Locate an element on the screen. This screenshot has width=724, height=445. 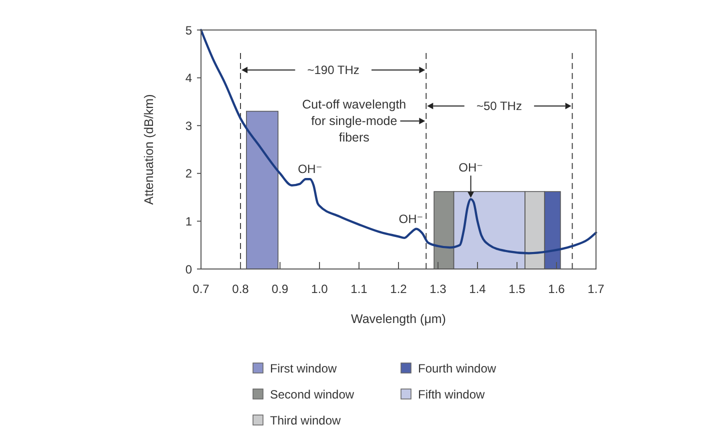
x-tick-label: 1.3 is located at coordinates (438, 289).